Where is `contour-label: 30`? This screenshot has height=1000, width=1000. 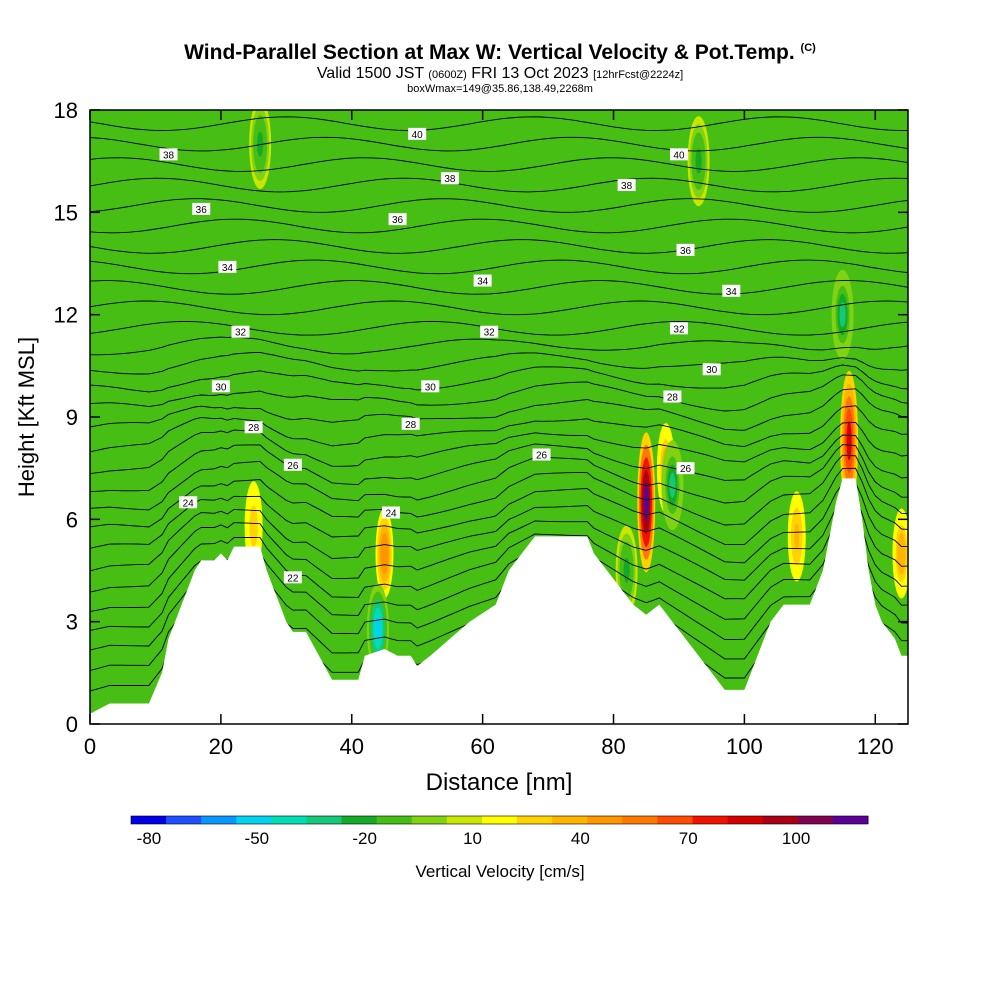
contour-label: 30 is located at coordinates (431, 387).